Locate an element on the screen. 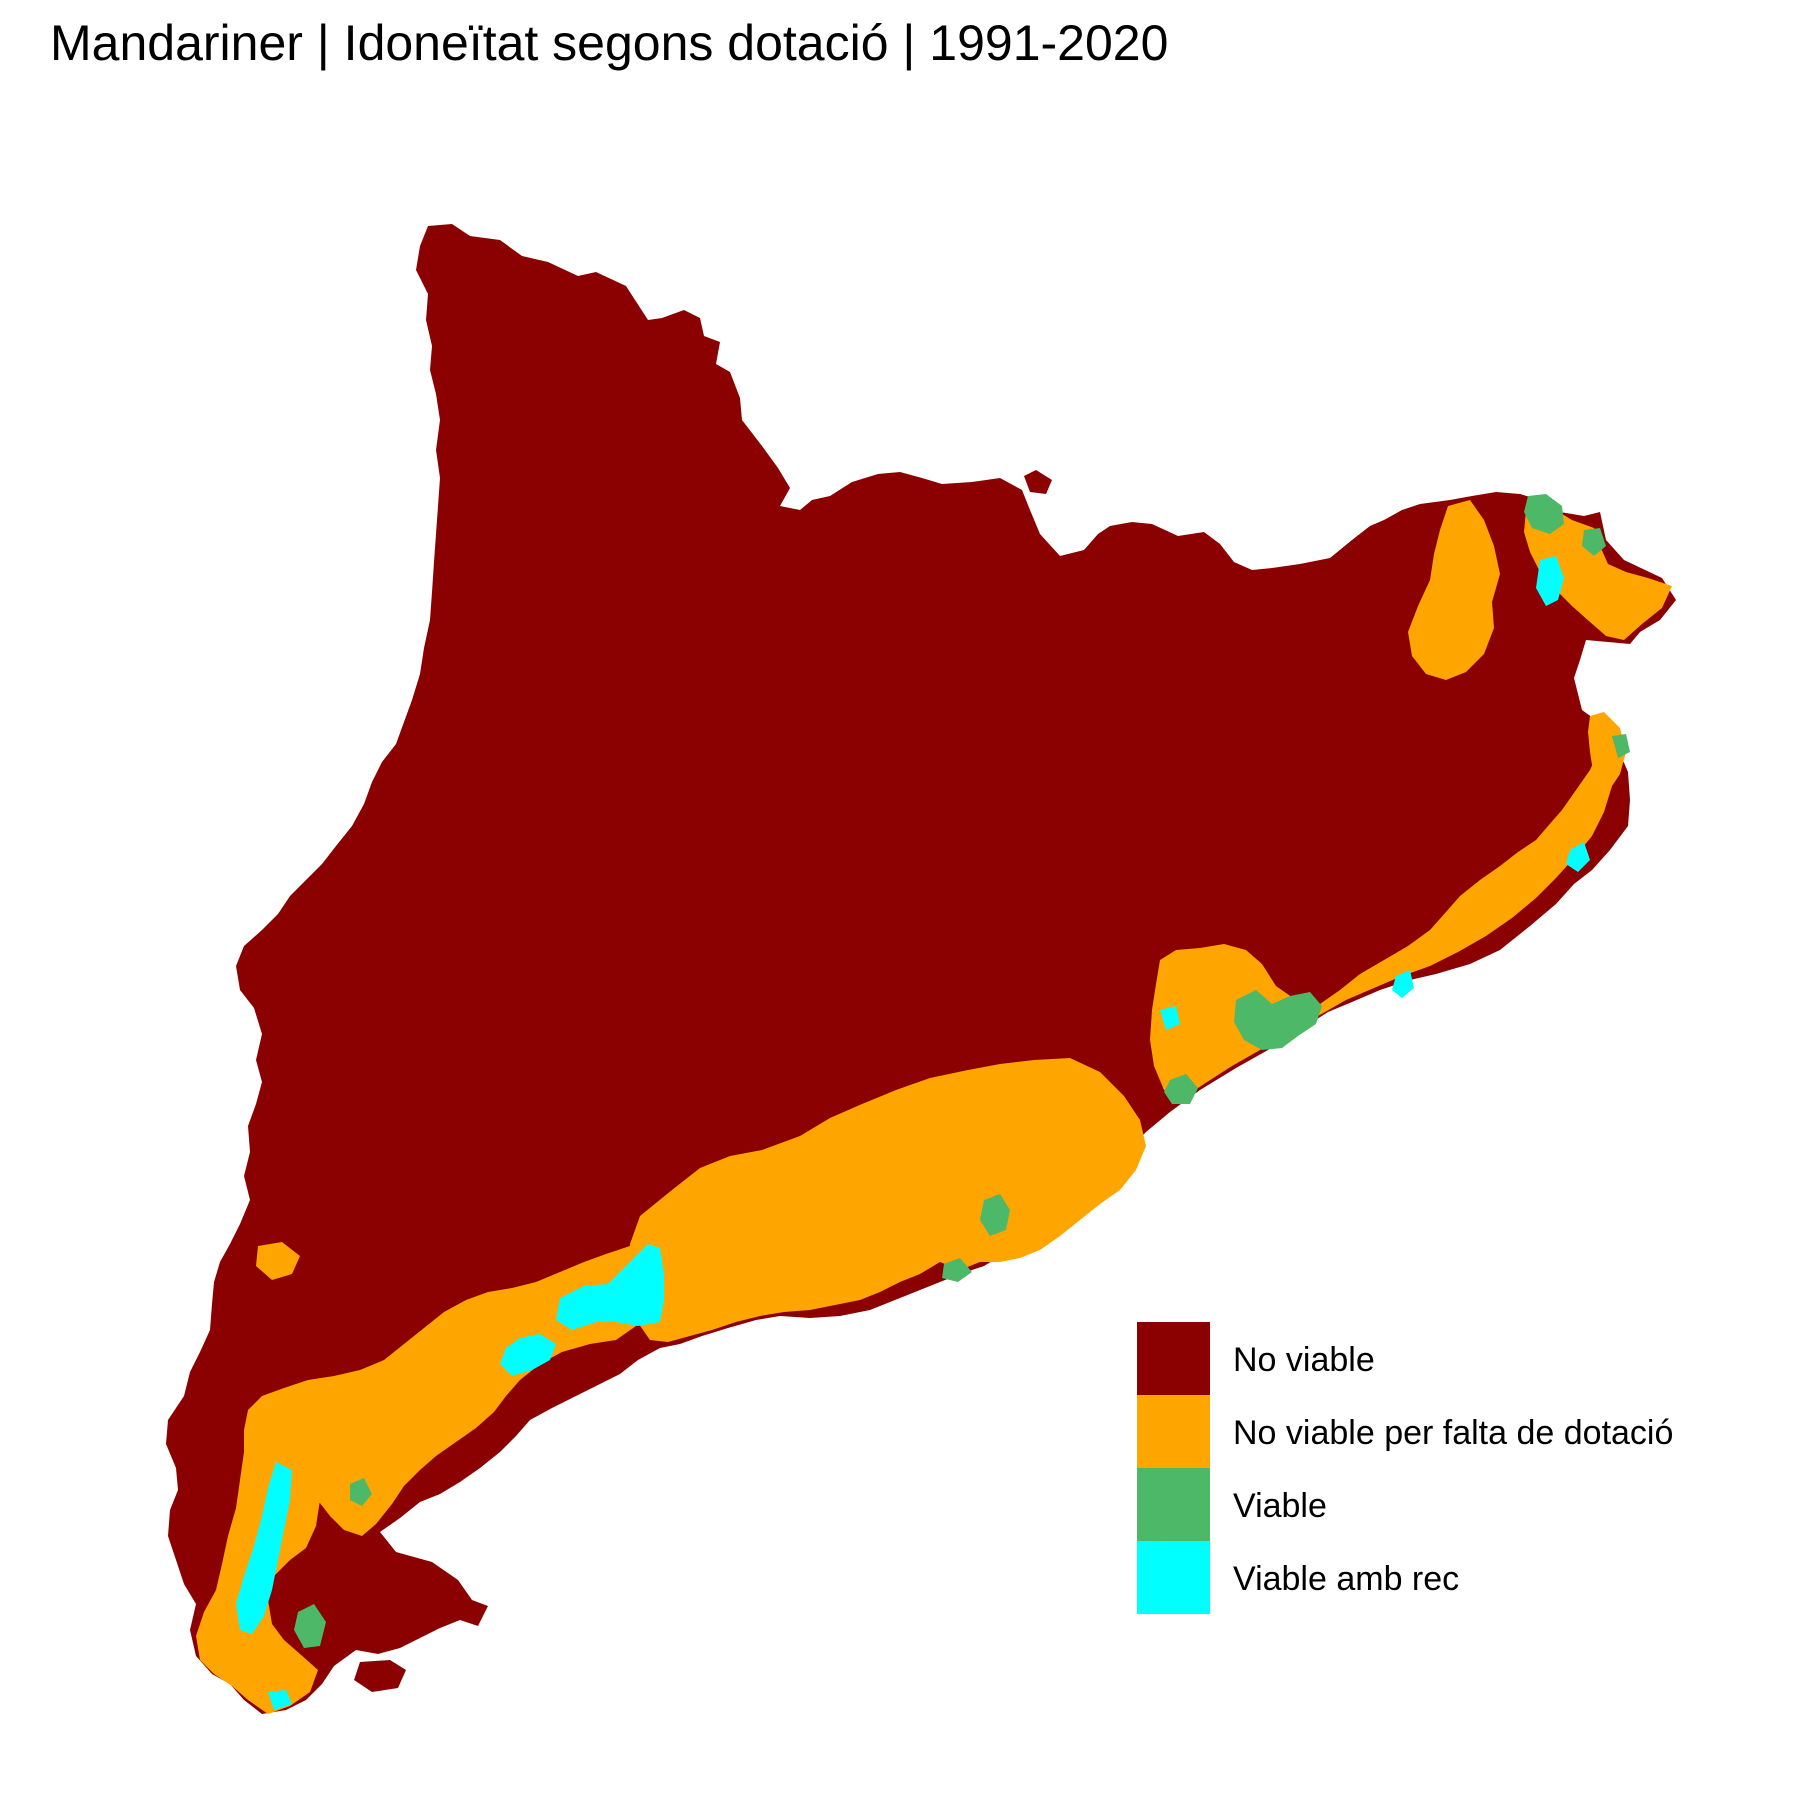 Image resolution: width=1800 pixels, height=1800 pixels. region-viable-penedes is located at coordinates (995, 1215).